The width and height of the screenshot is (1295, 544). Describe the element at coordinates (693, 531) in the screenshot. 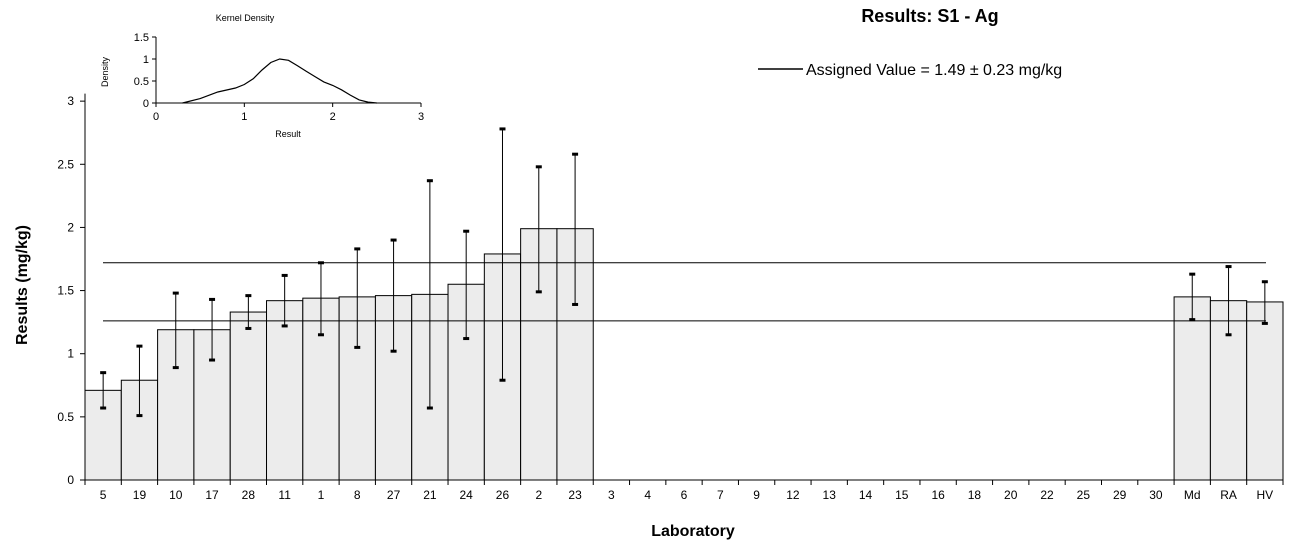

I see `x-axis-title: Laboratory` at that location.